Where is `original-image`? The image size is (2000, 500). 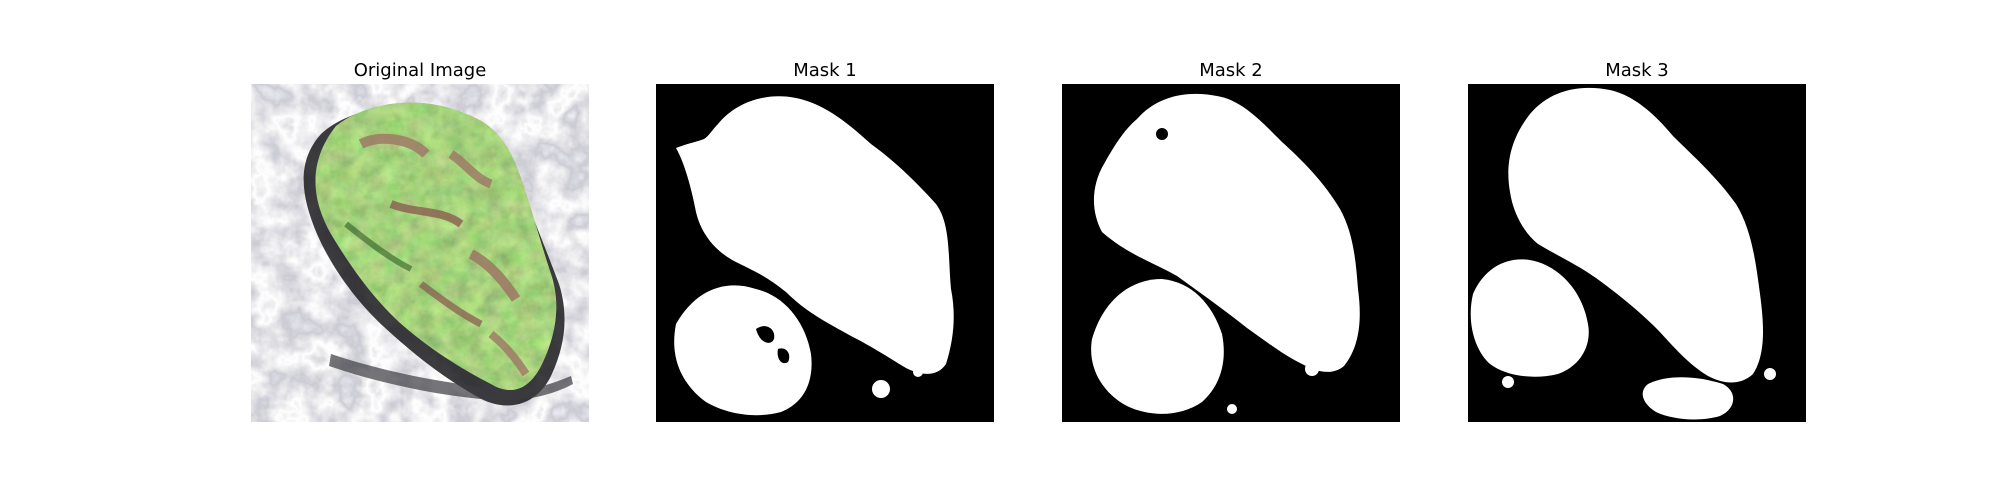
original-image is located at coordinates (420, 253).